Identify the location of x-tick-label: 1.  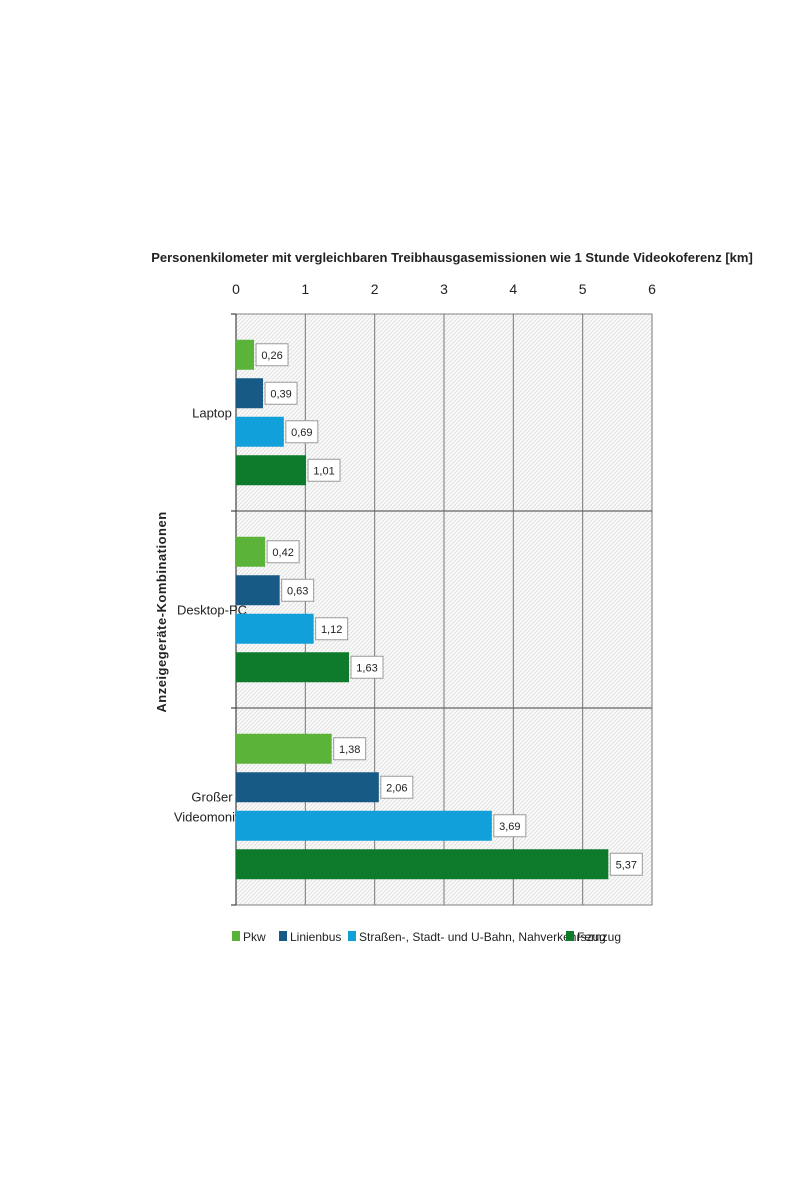
(305, 289).